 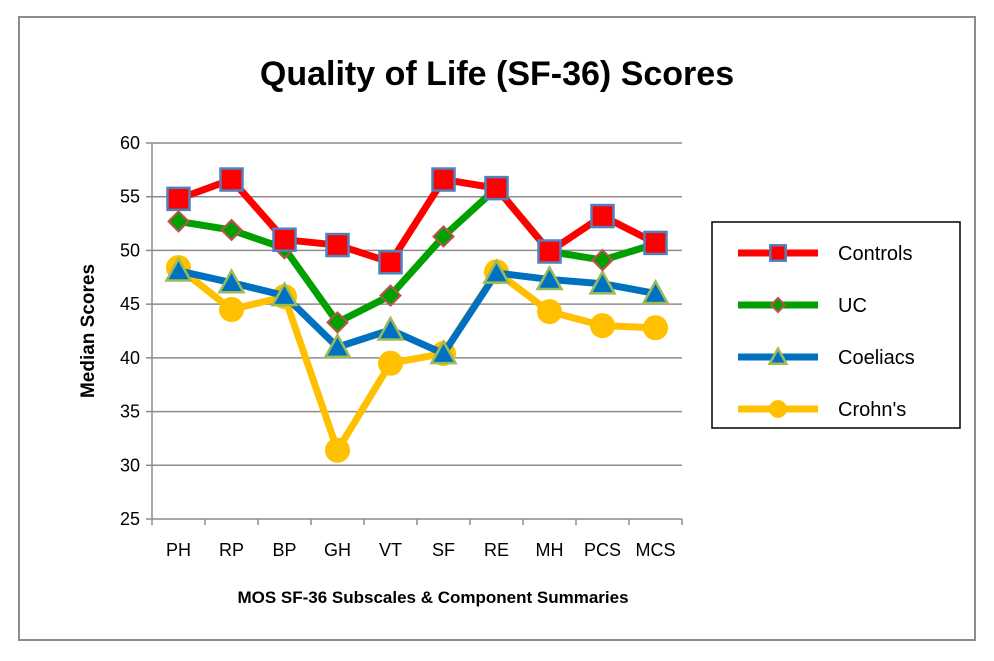 I want to click on chart-title: Quality of Life (SF-36) Scores, so click(x=497, y=74).